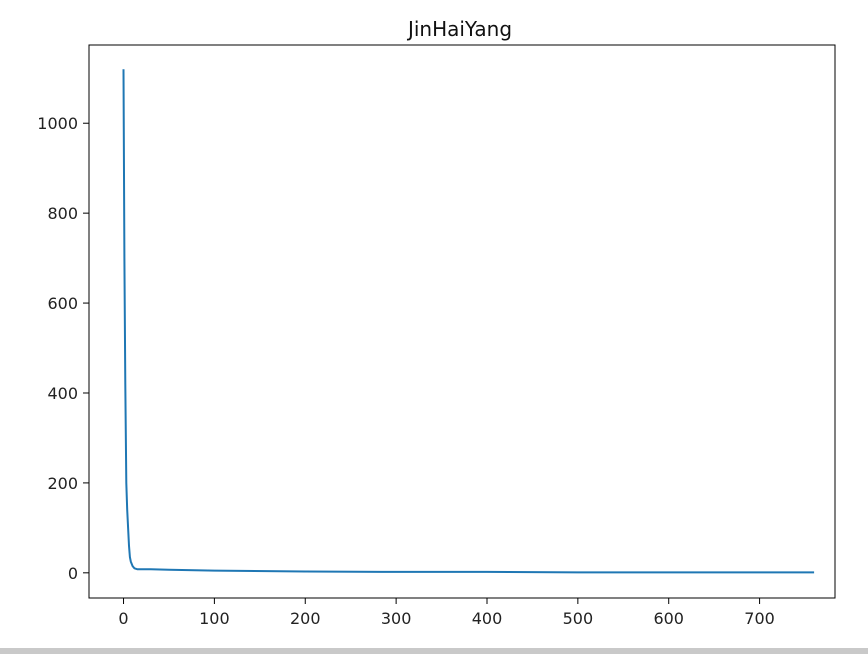 The width and height of the screenshot is (868, 654). Describe the element at coordinates (62, 303) in the screenshot. I see `y-tick-label: 600` at that location.